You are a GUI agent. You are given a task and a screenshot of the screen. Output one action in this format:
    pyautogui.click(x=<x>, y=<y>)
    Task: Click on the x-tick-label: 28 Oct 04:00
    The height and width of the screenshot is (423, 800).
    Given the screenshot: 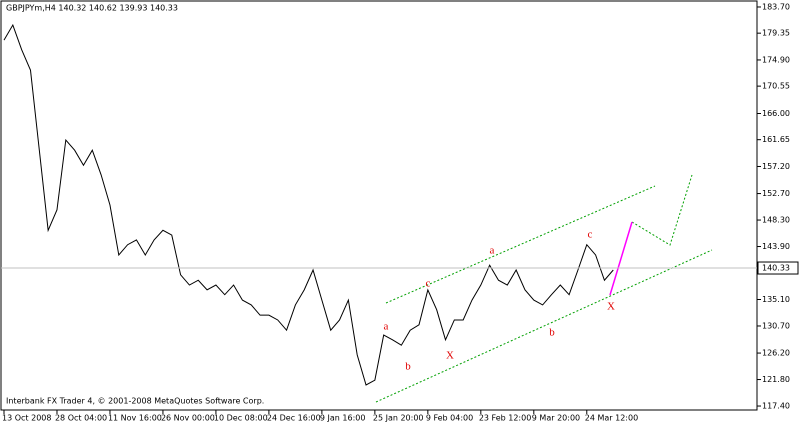 What is the action you would take?
    pyautogui.click(x=81, y=418)
    